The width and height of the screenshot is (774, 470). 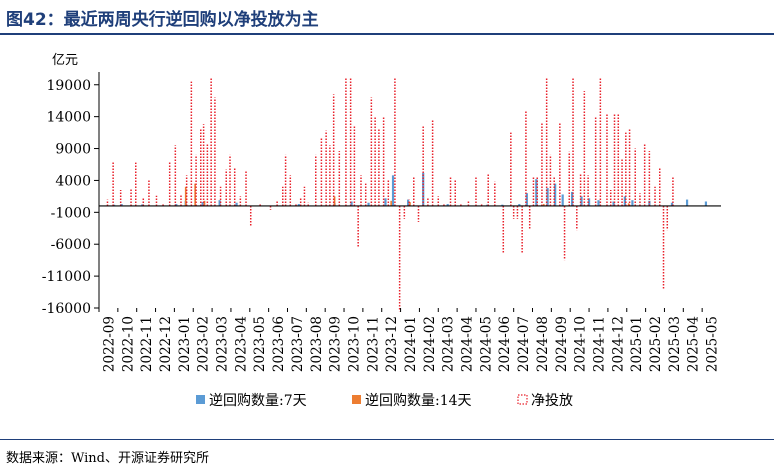 I want to click on x-tick-label: 2024-03, so click(x=449, y=344).